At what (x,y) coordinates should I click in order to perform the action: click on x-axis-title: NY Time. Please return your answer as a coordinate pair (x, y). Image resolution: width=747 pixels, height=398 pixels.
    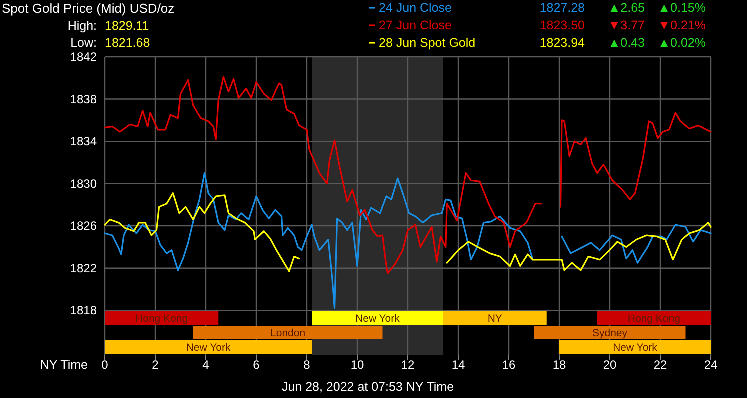
    Looking at the image, I should click on (64, 365).